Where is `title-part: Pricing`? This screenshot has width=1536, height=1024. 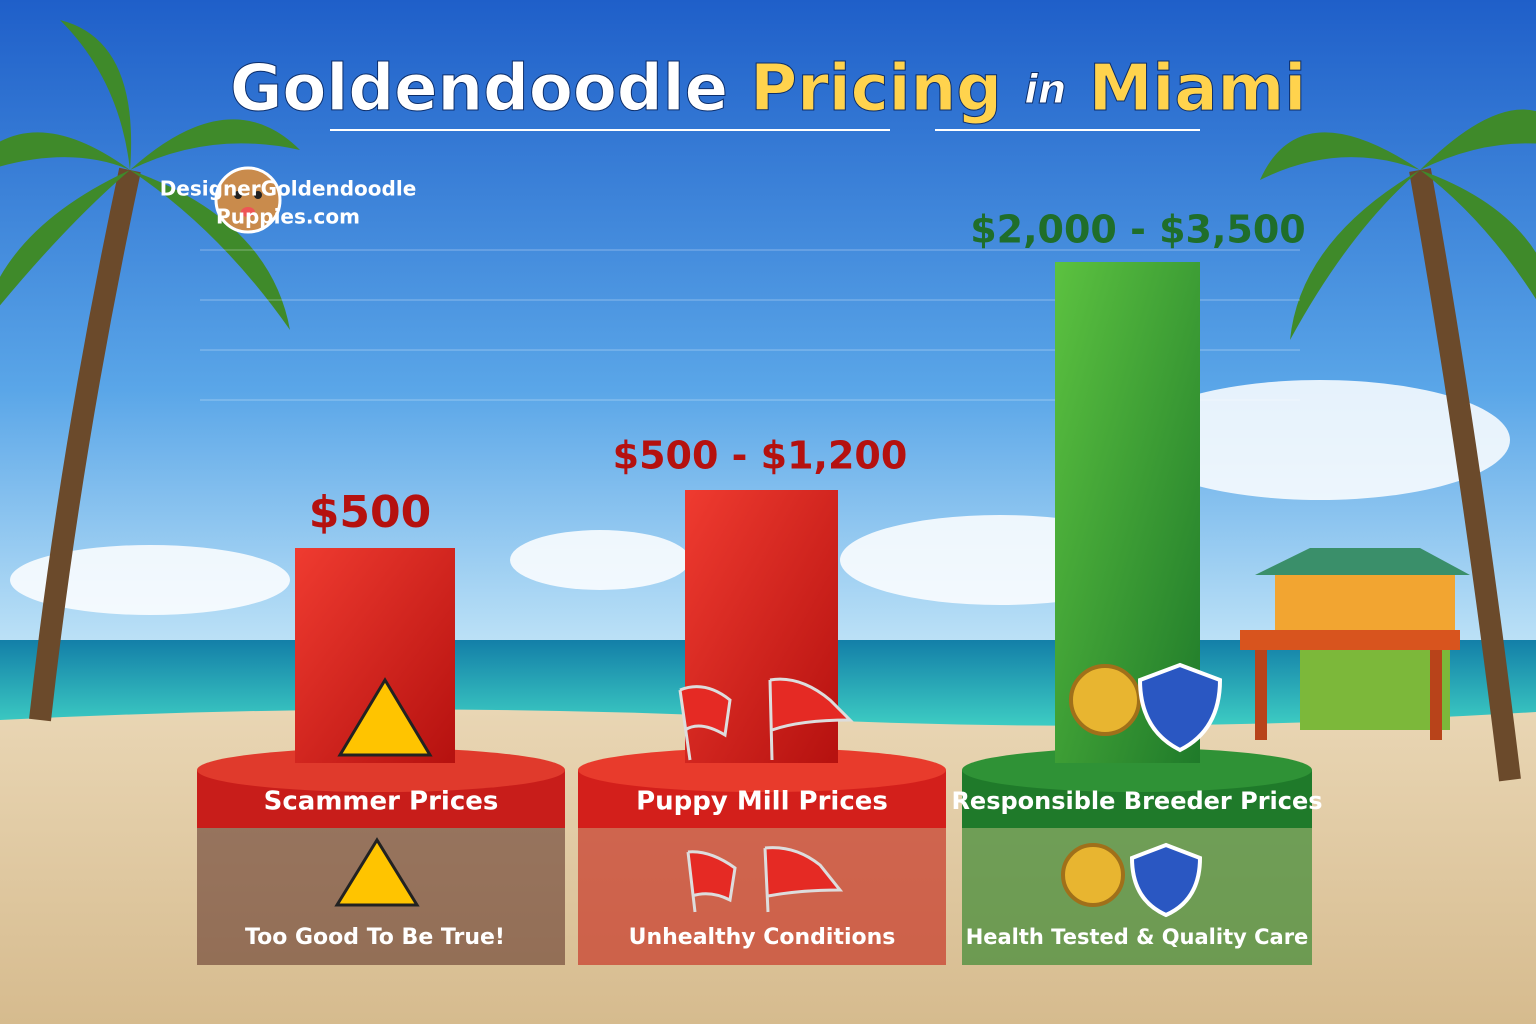
title-part: Pricing is located at coordinates (876, 89).